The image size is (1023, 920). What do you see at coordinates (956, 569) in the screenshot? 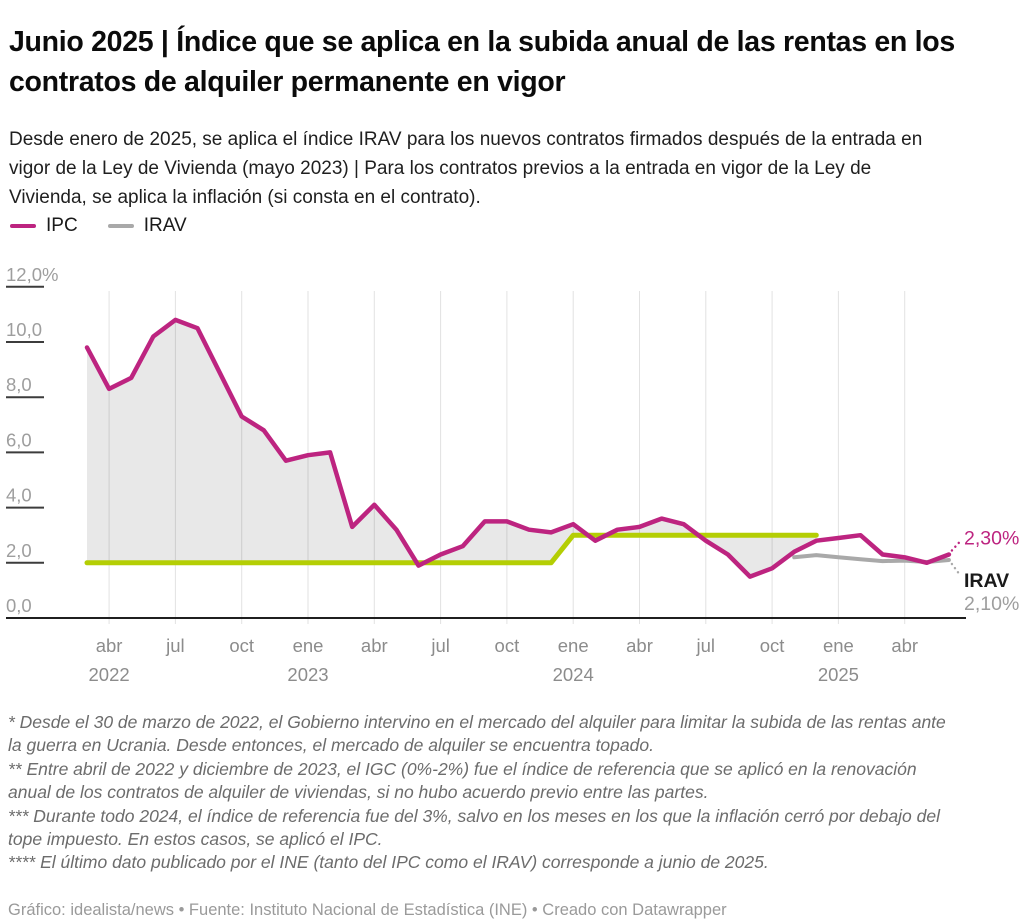
I see `irav-leader` at bounding box center [956, 569].